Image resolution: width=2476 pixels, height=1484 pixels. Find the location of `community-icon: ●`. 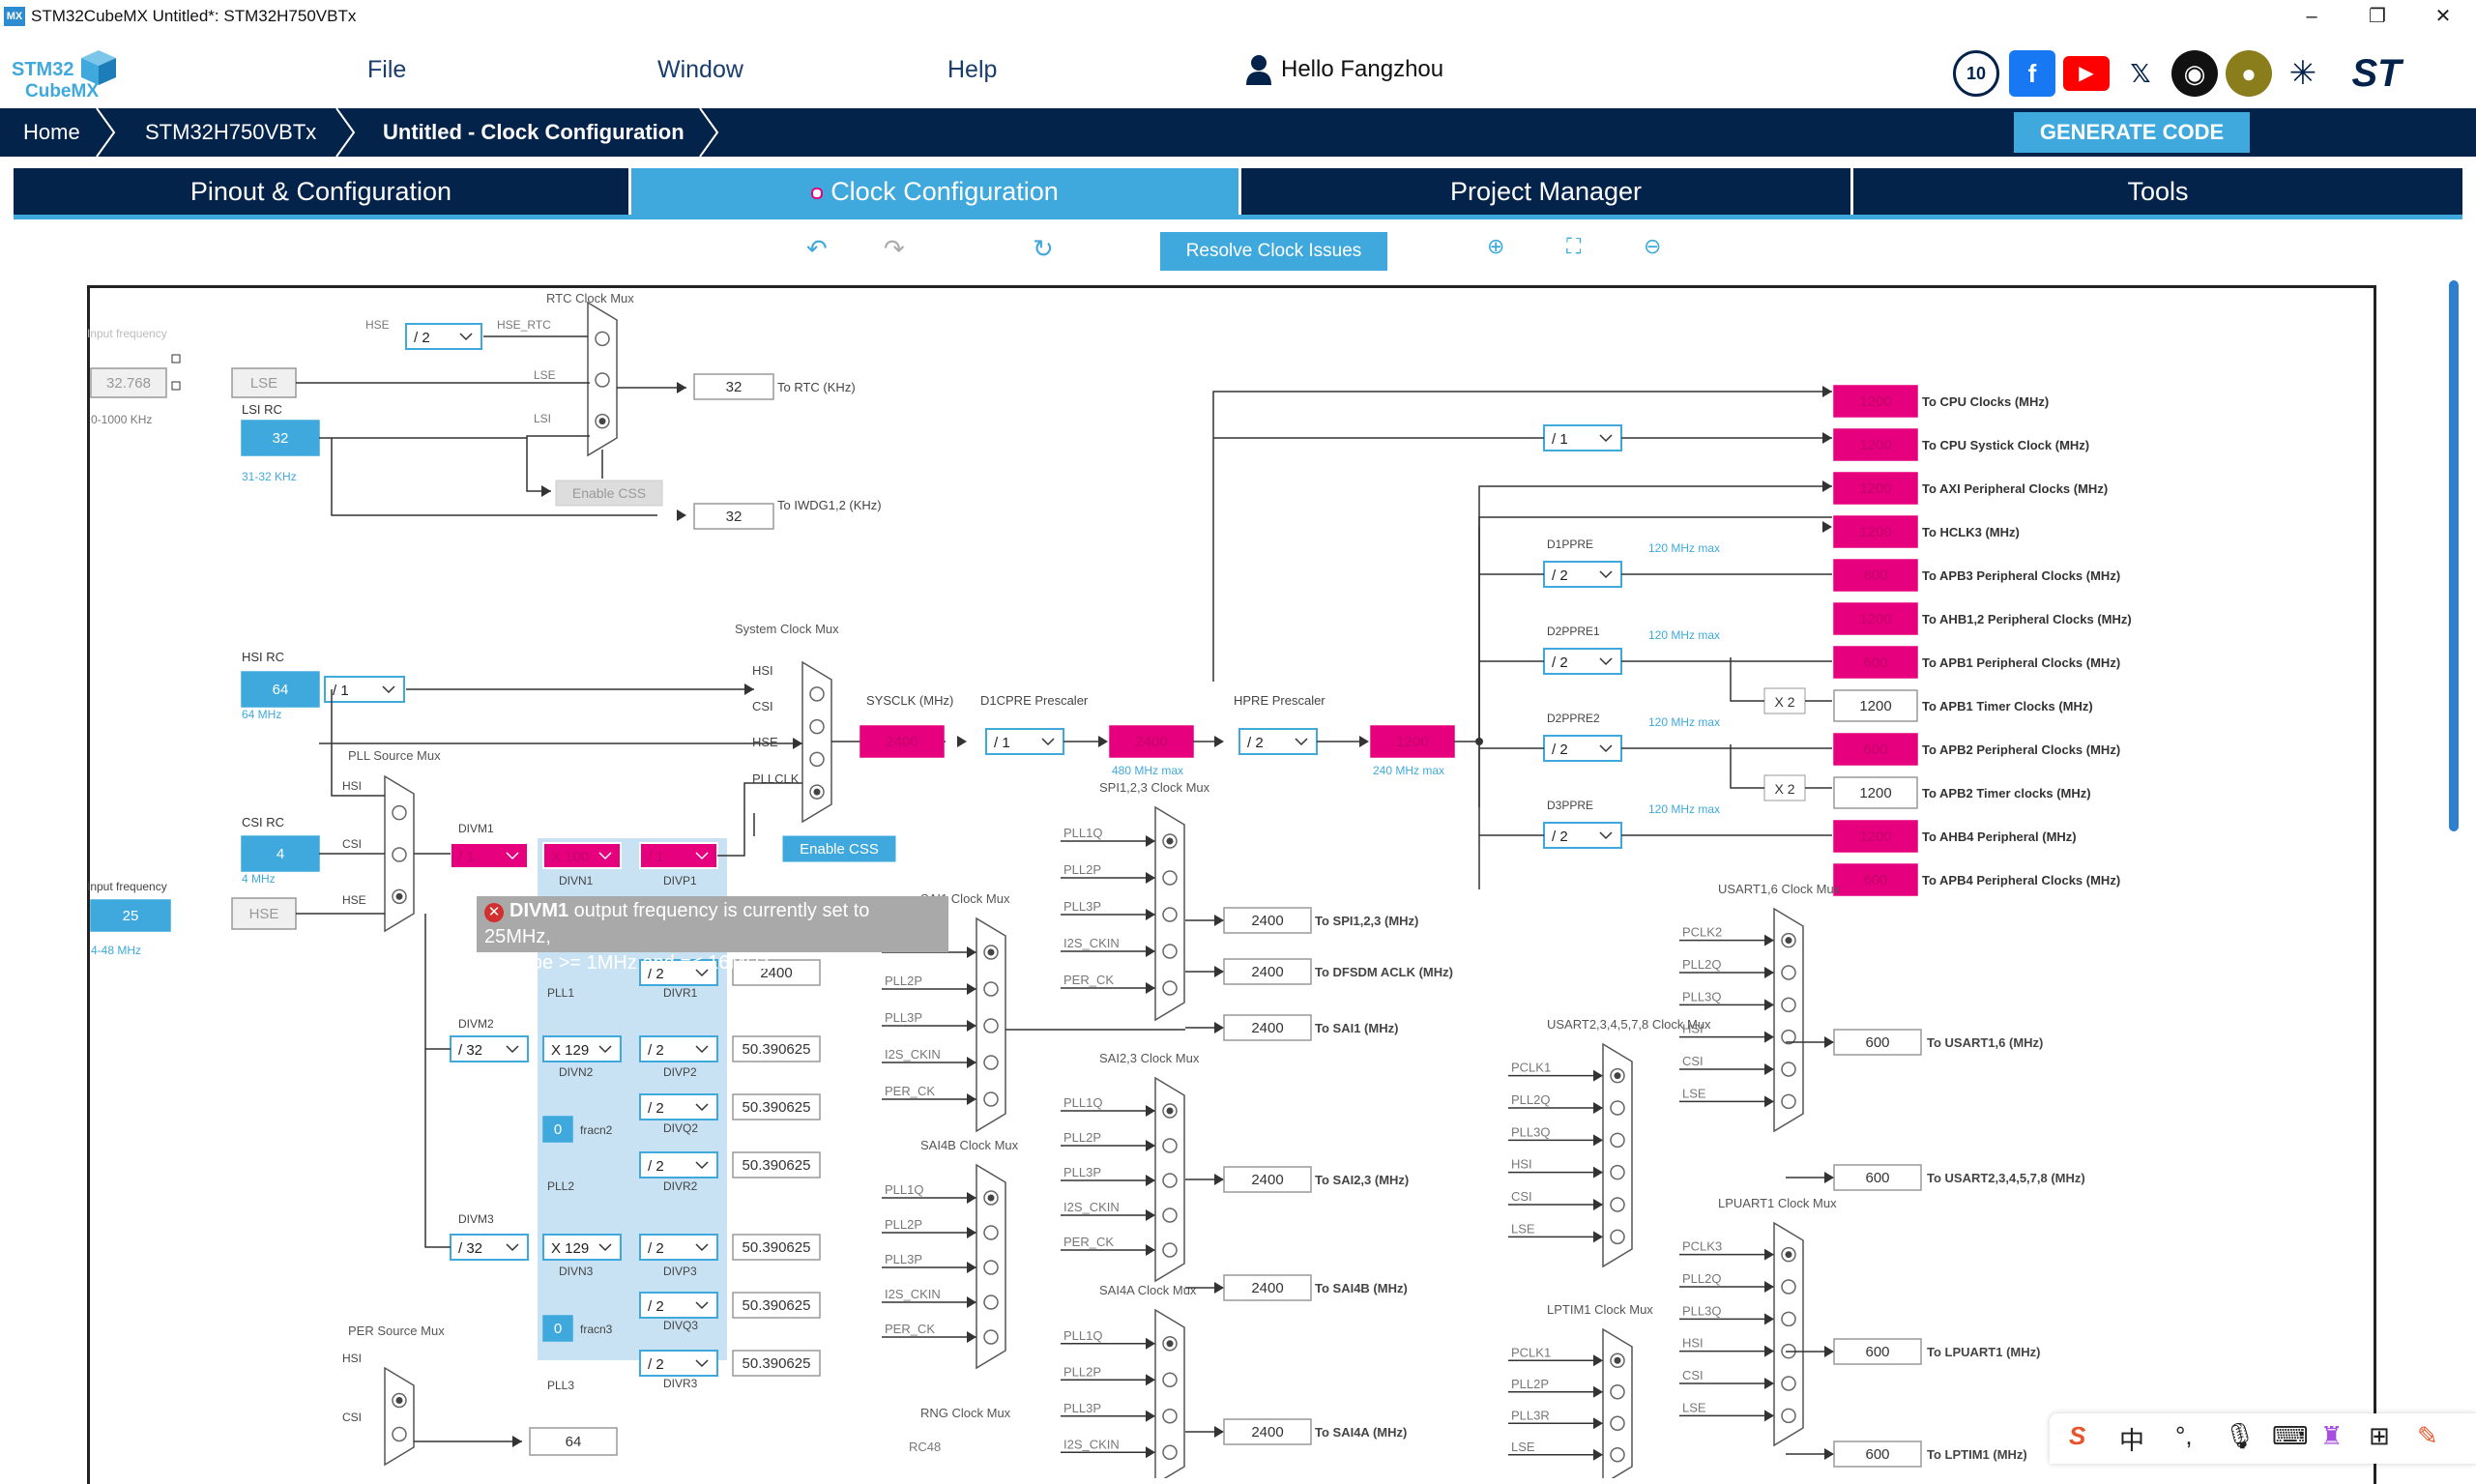

community-icon: ● is located at coordinates (2249, 73).